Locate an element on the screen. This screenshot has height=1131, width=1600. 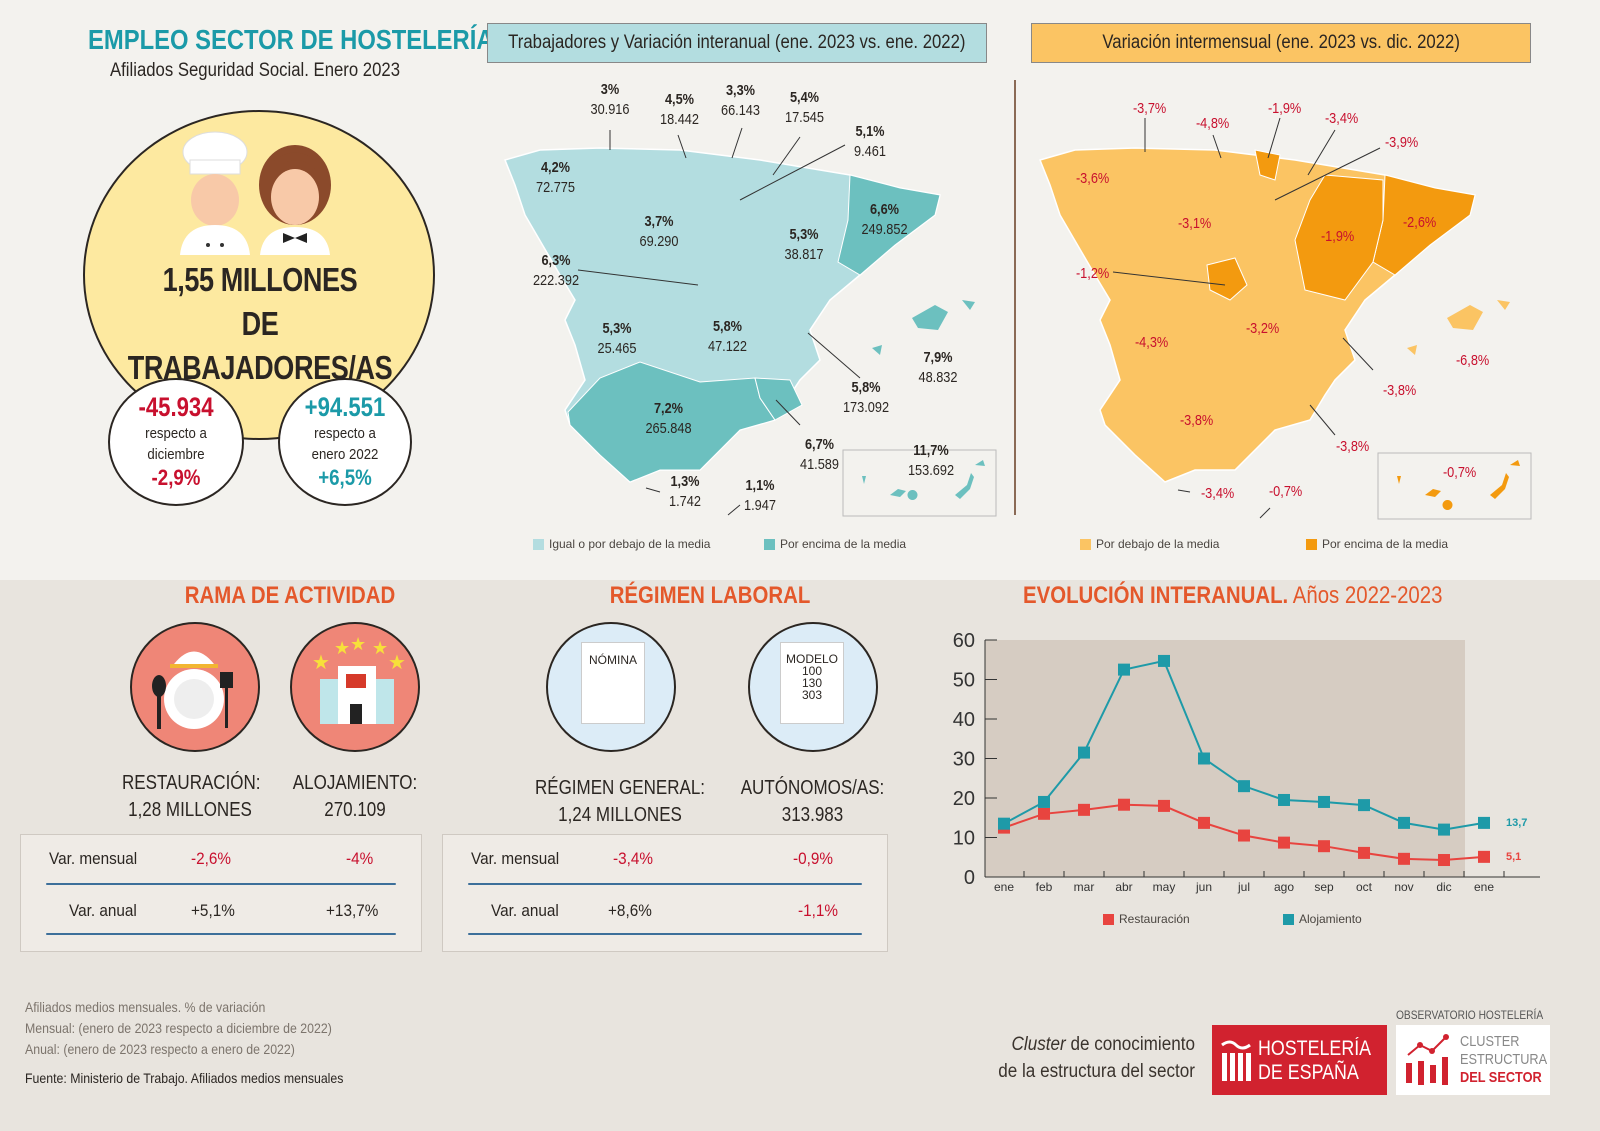
region-label: 3,3% 66.143 is located at coordinates (740, 101).